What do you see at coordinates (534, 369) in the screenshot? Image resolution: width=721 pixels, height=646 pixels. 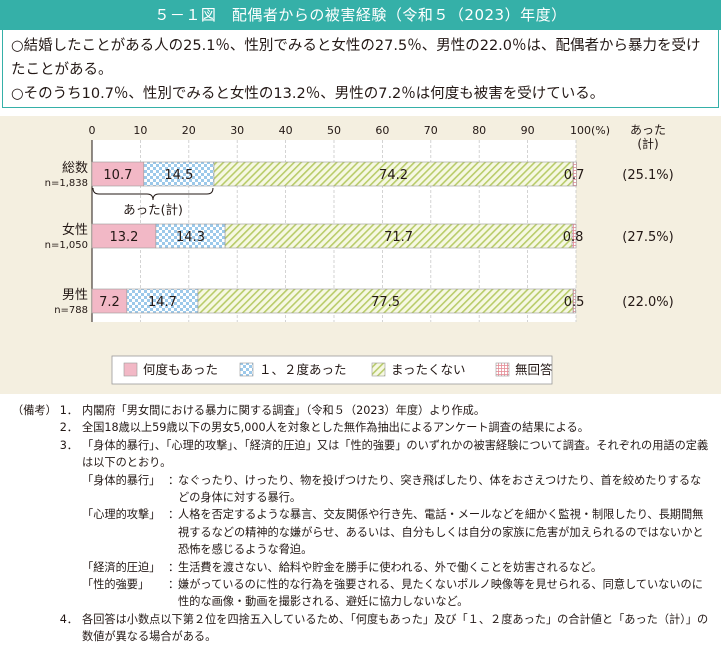 I see `legend-label: 無回答` at bounding box center [534, 369].